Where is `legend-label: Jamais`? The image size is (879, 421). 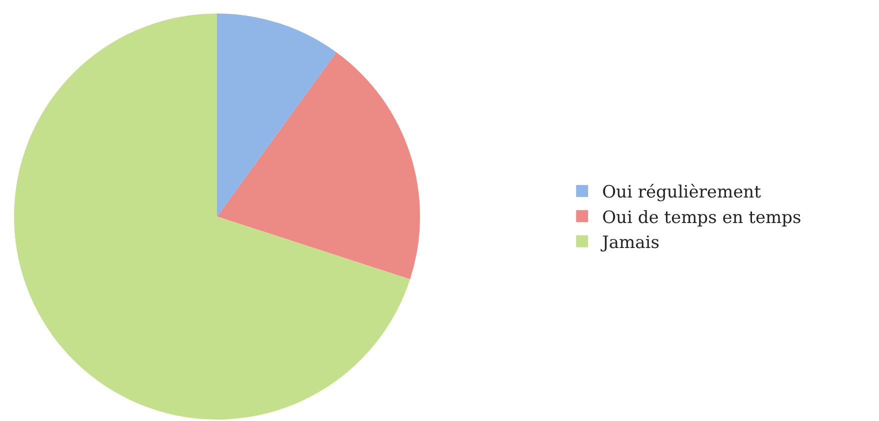
legend-label: Jamais is located at coordinates (630, 242).